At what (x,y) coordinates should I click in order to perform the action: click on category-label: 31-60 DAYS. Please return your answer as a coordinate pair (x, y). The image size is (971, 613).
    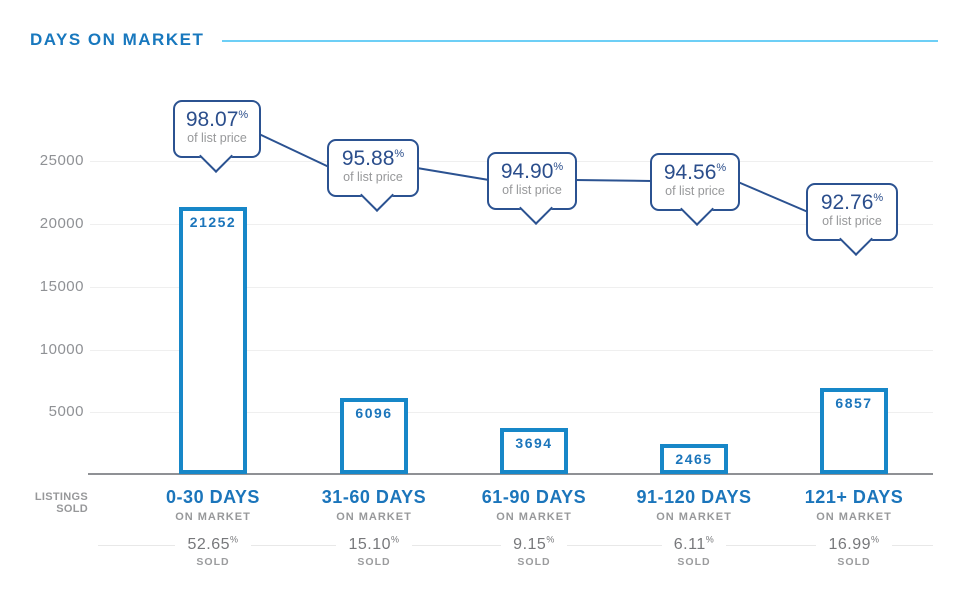
    Looking at the image, I should click on (374, 497).